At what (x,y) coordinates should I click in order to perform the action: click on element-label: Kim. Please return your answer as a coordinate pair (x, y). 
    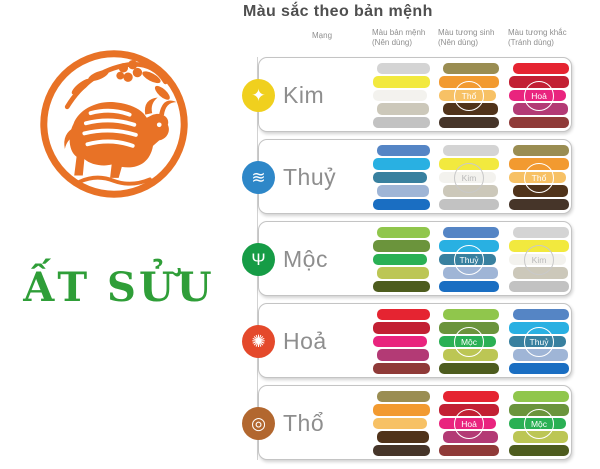
    Looking at the image, I should click on (304, 95).